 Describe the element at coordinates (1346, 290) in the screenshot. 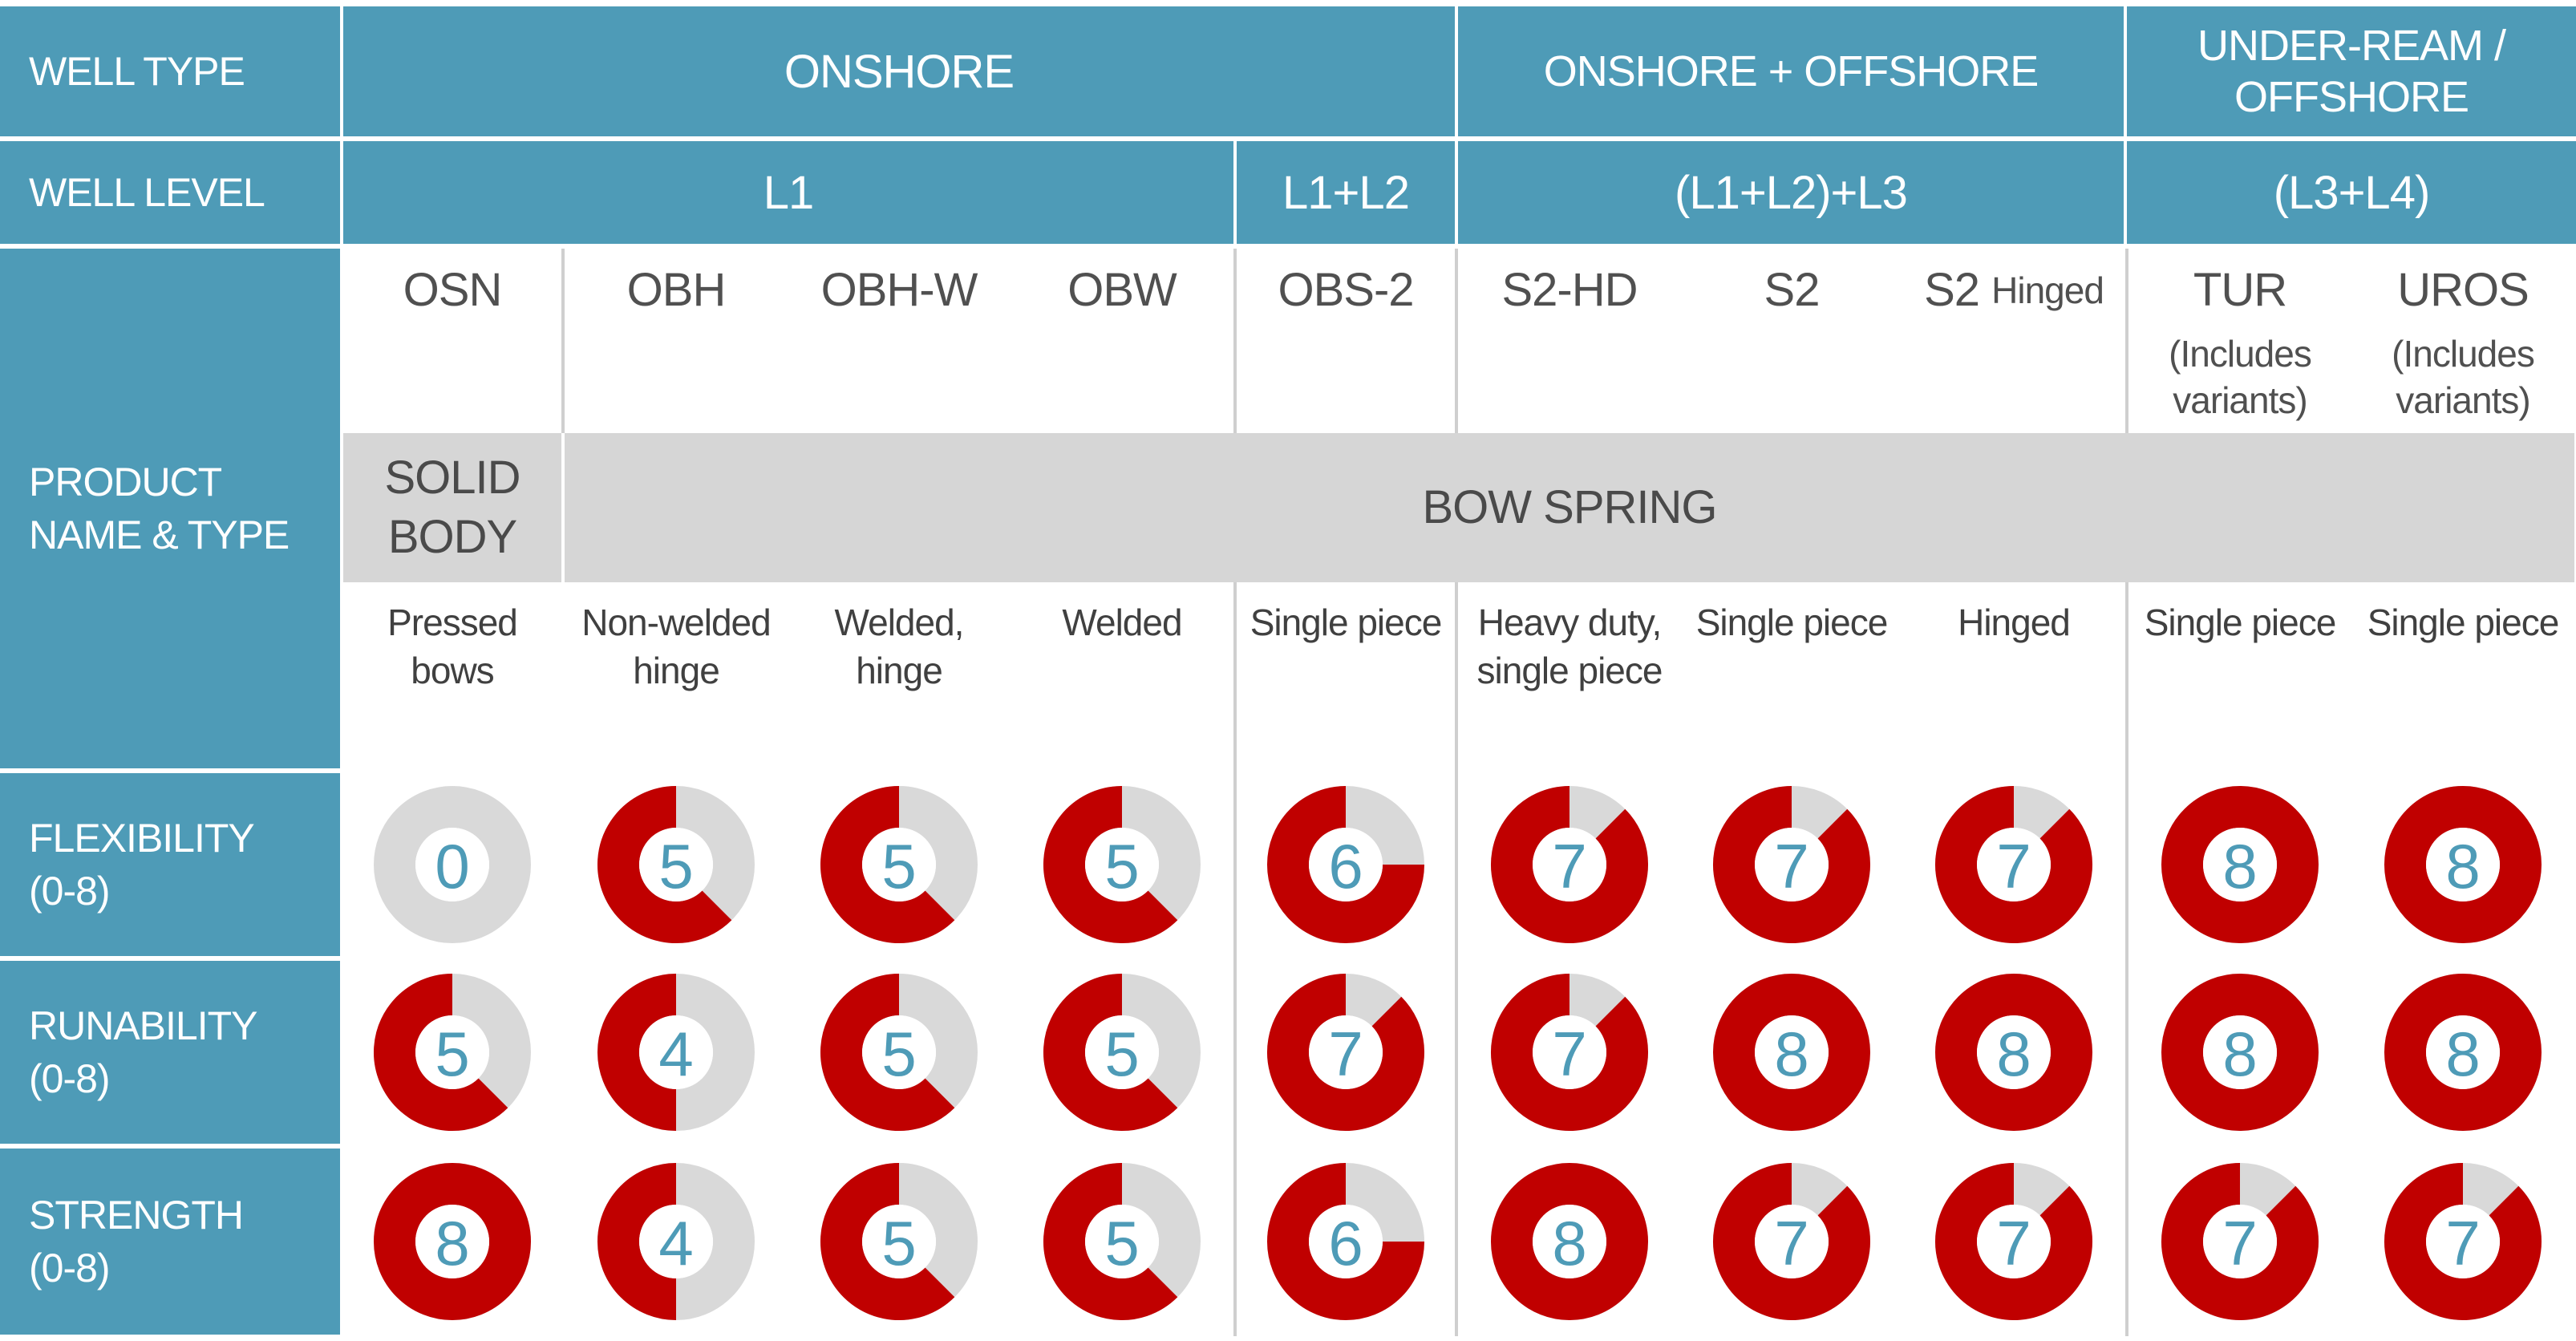

I see `product-name-text: OBS-2` at that location.